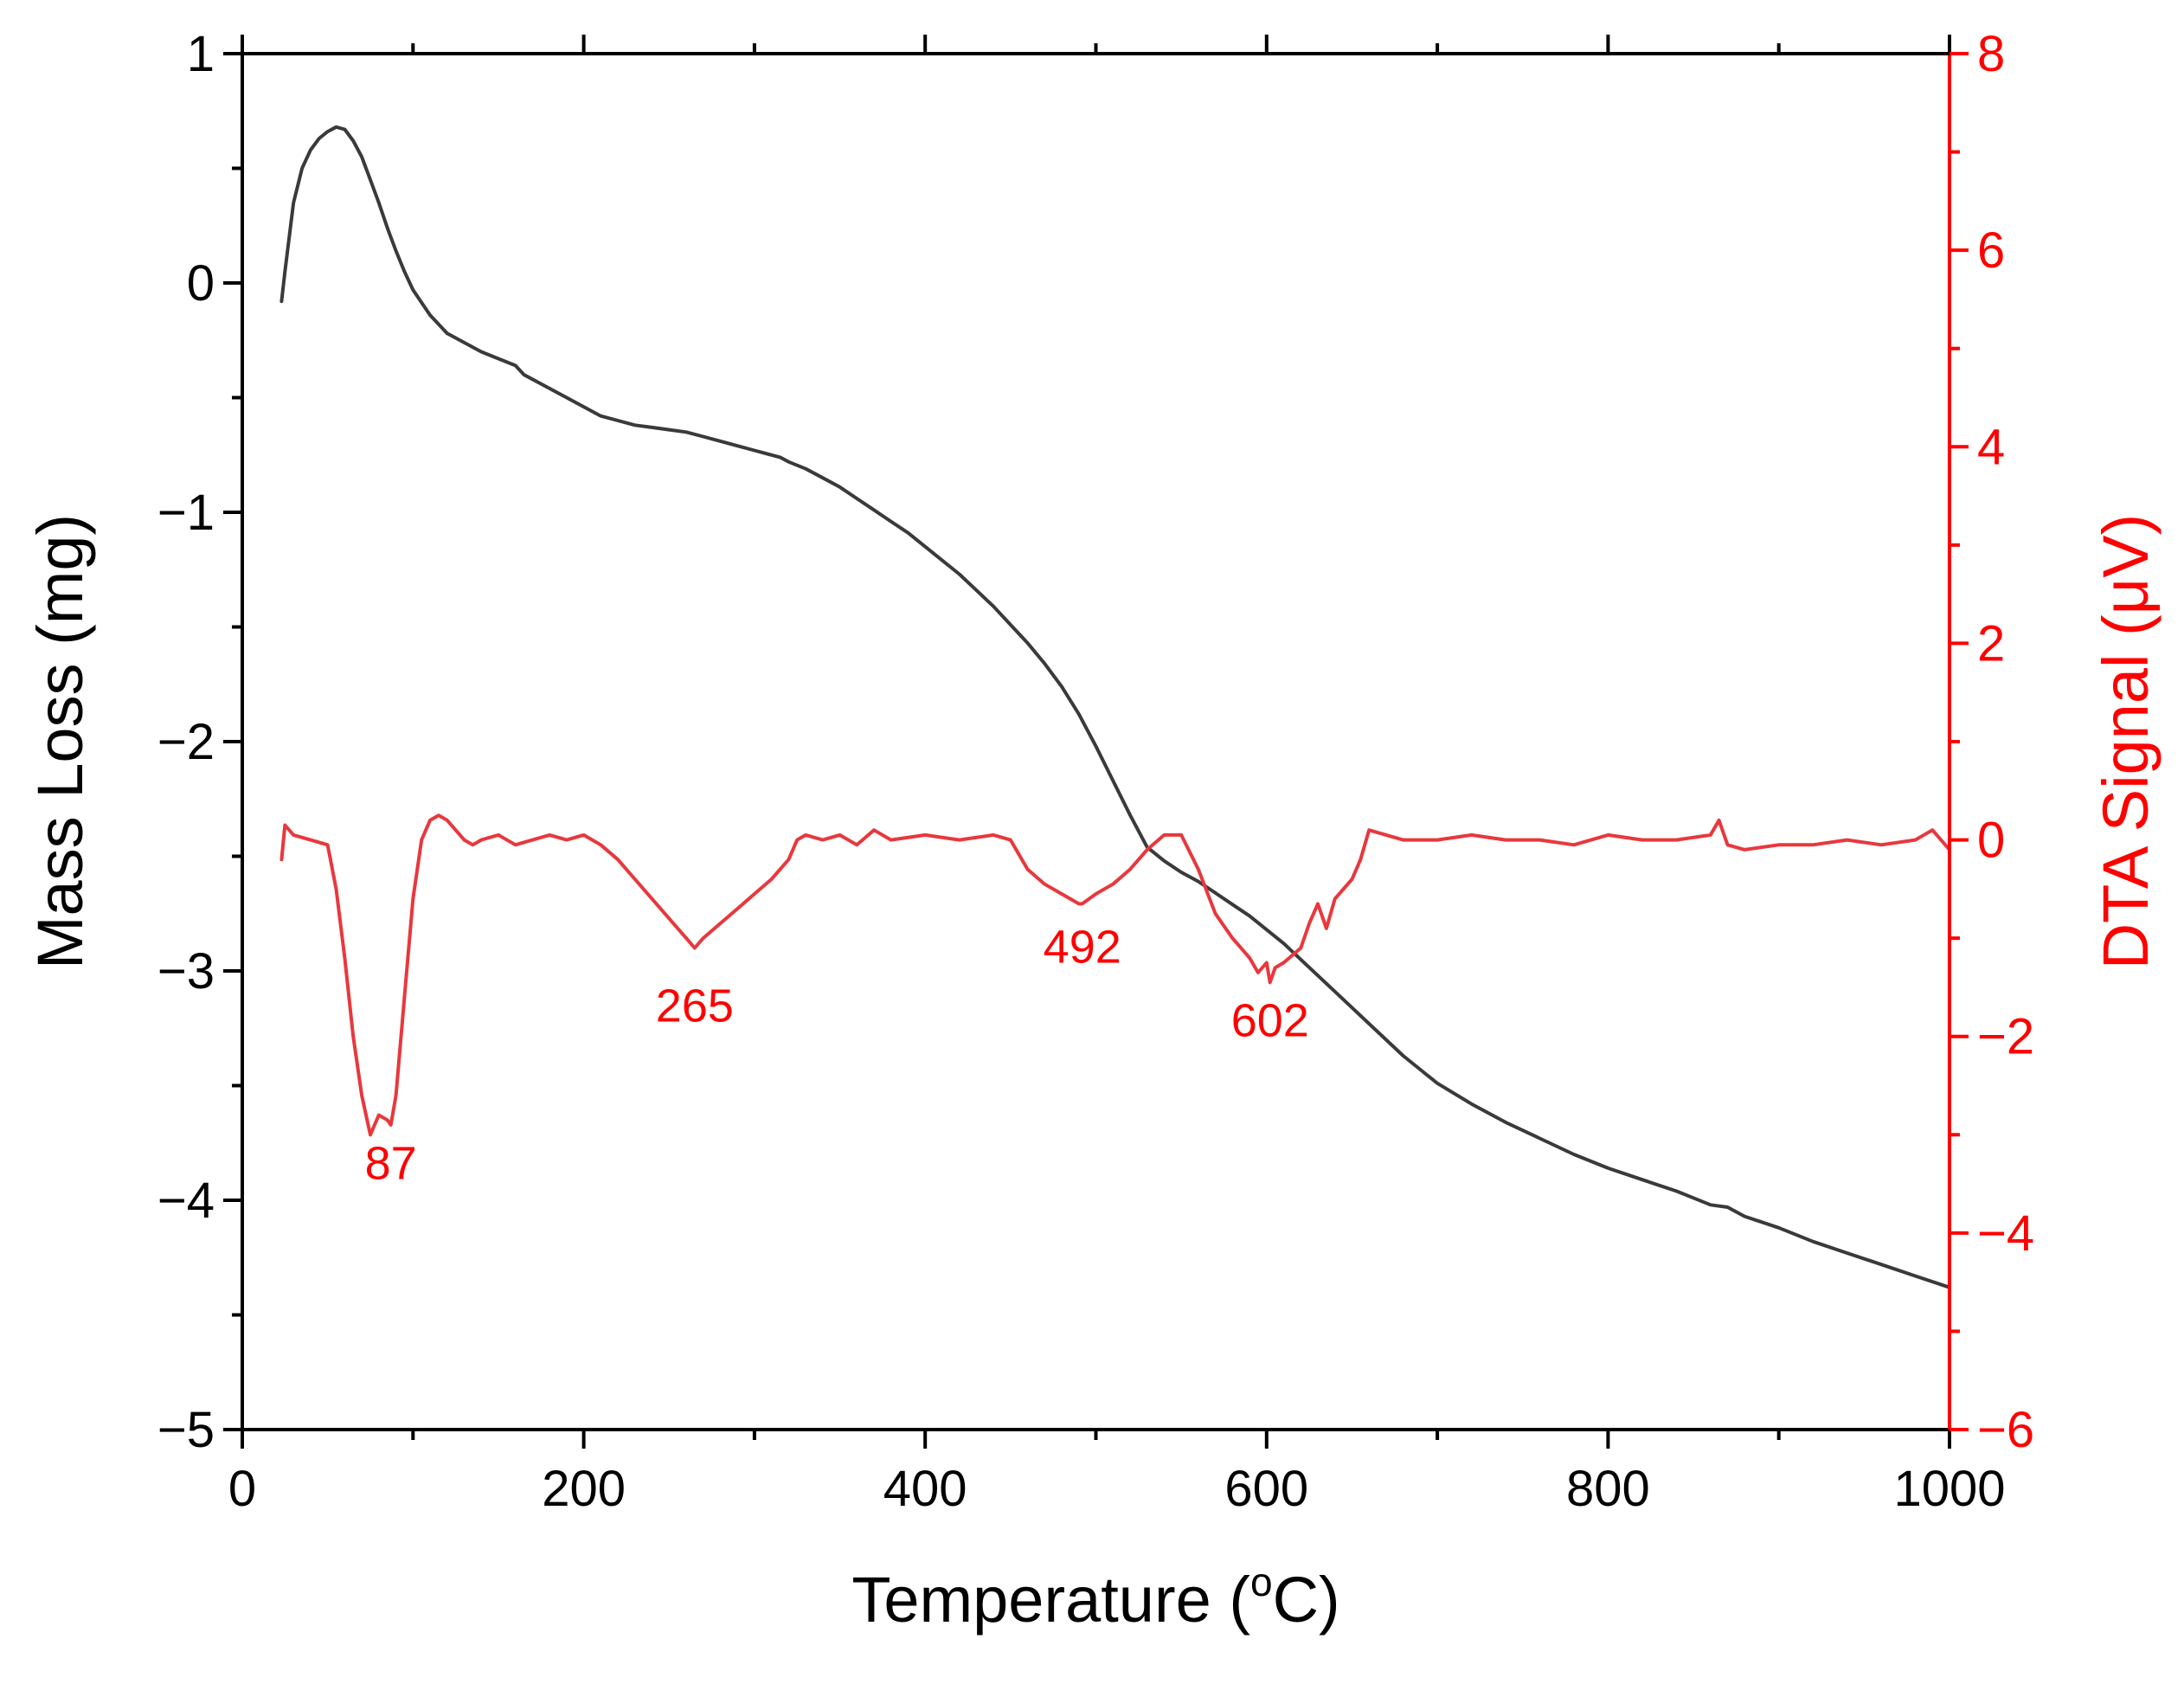  Describe the element at coordinates (186, 971) in the screenshot. I see `y-tick-label: −3` at that location.